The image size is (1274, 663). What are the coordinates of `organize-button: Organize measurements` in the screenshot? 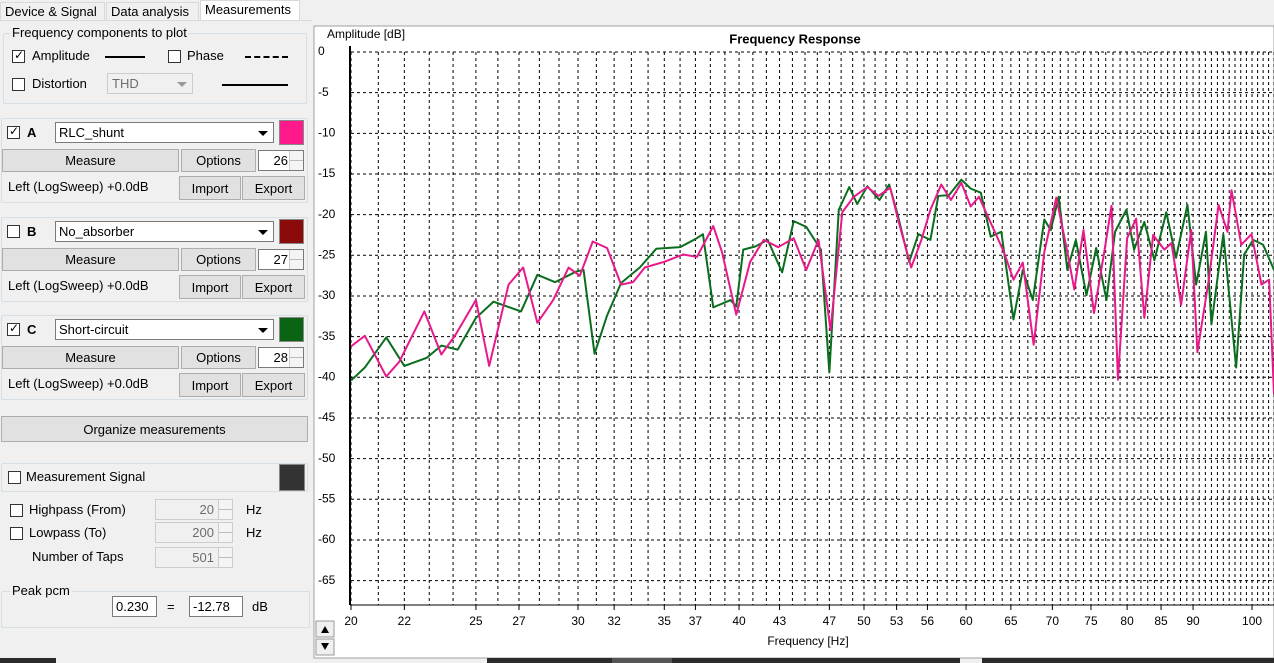 It's located at (154, 429).